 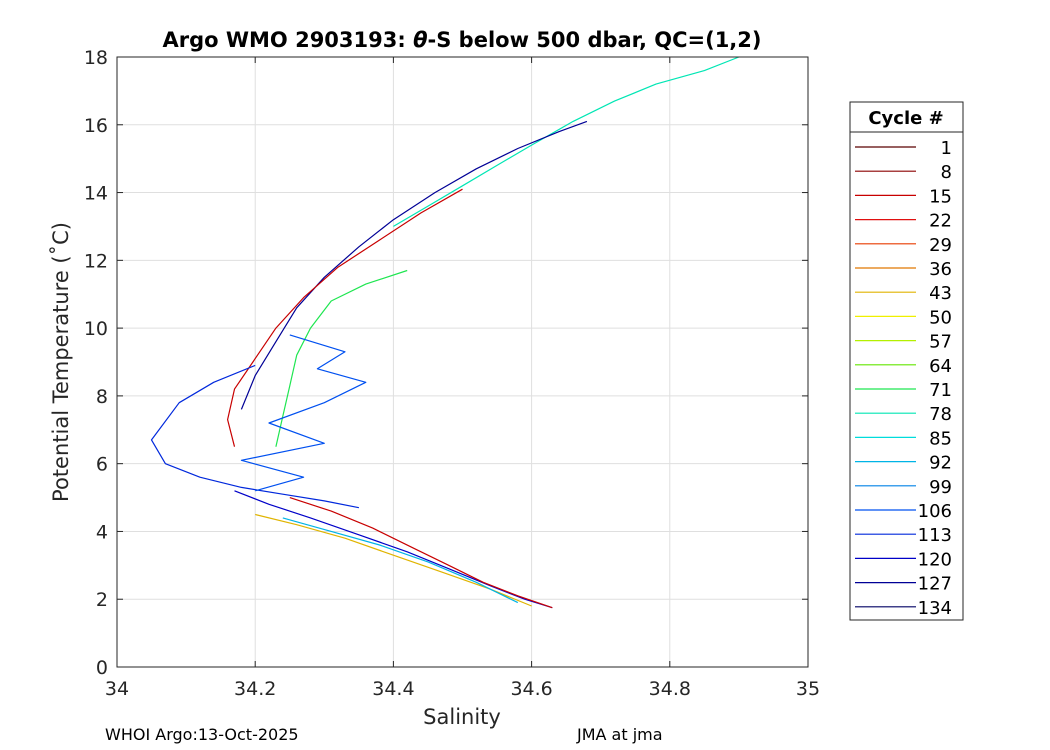 I want to click on y-tick-label: 10, so click(x=96, y=329).